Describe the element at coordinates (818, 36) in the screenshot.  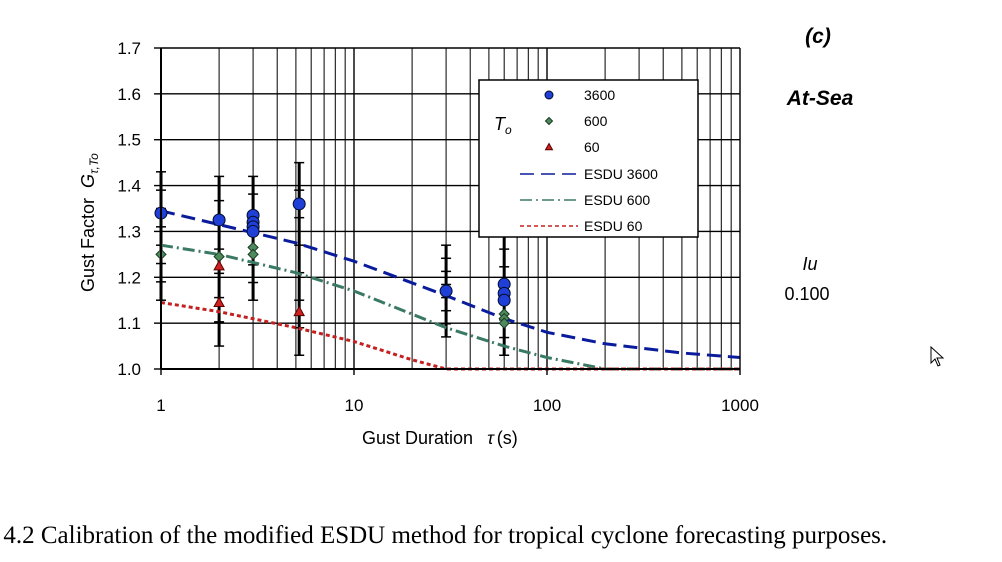
I see `panel-label: (c)` at that location.